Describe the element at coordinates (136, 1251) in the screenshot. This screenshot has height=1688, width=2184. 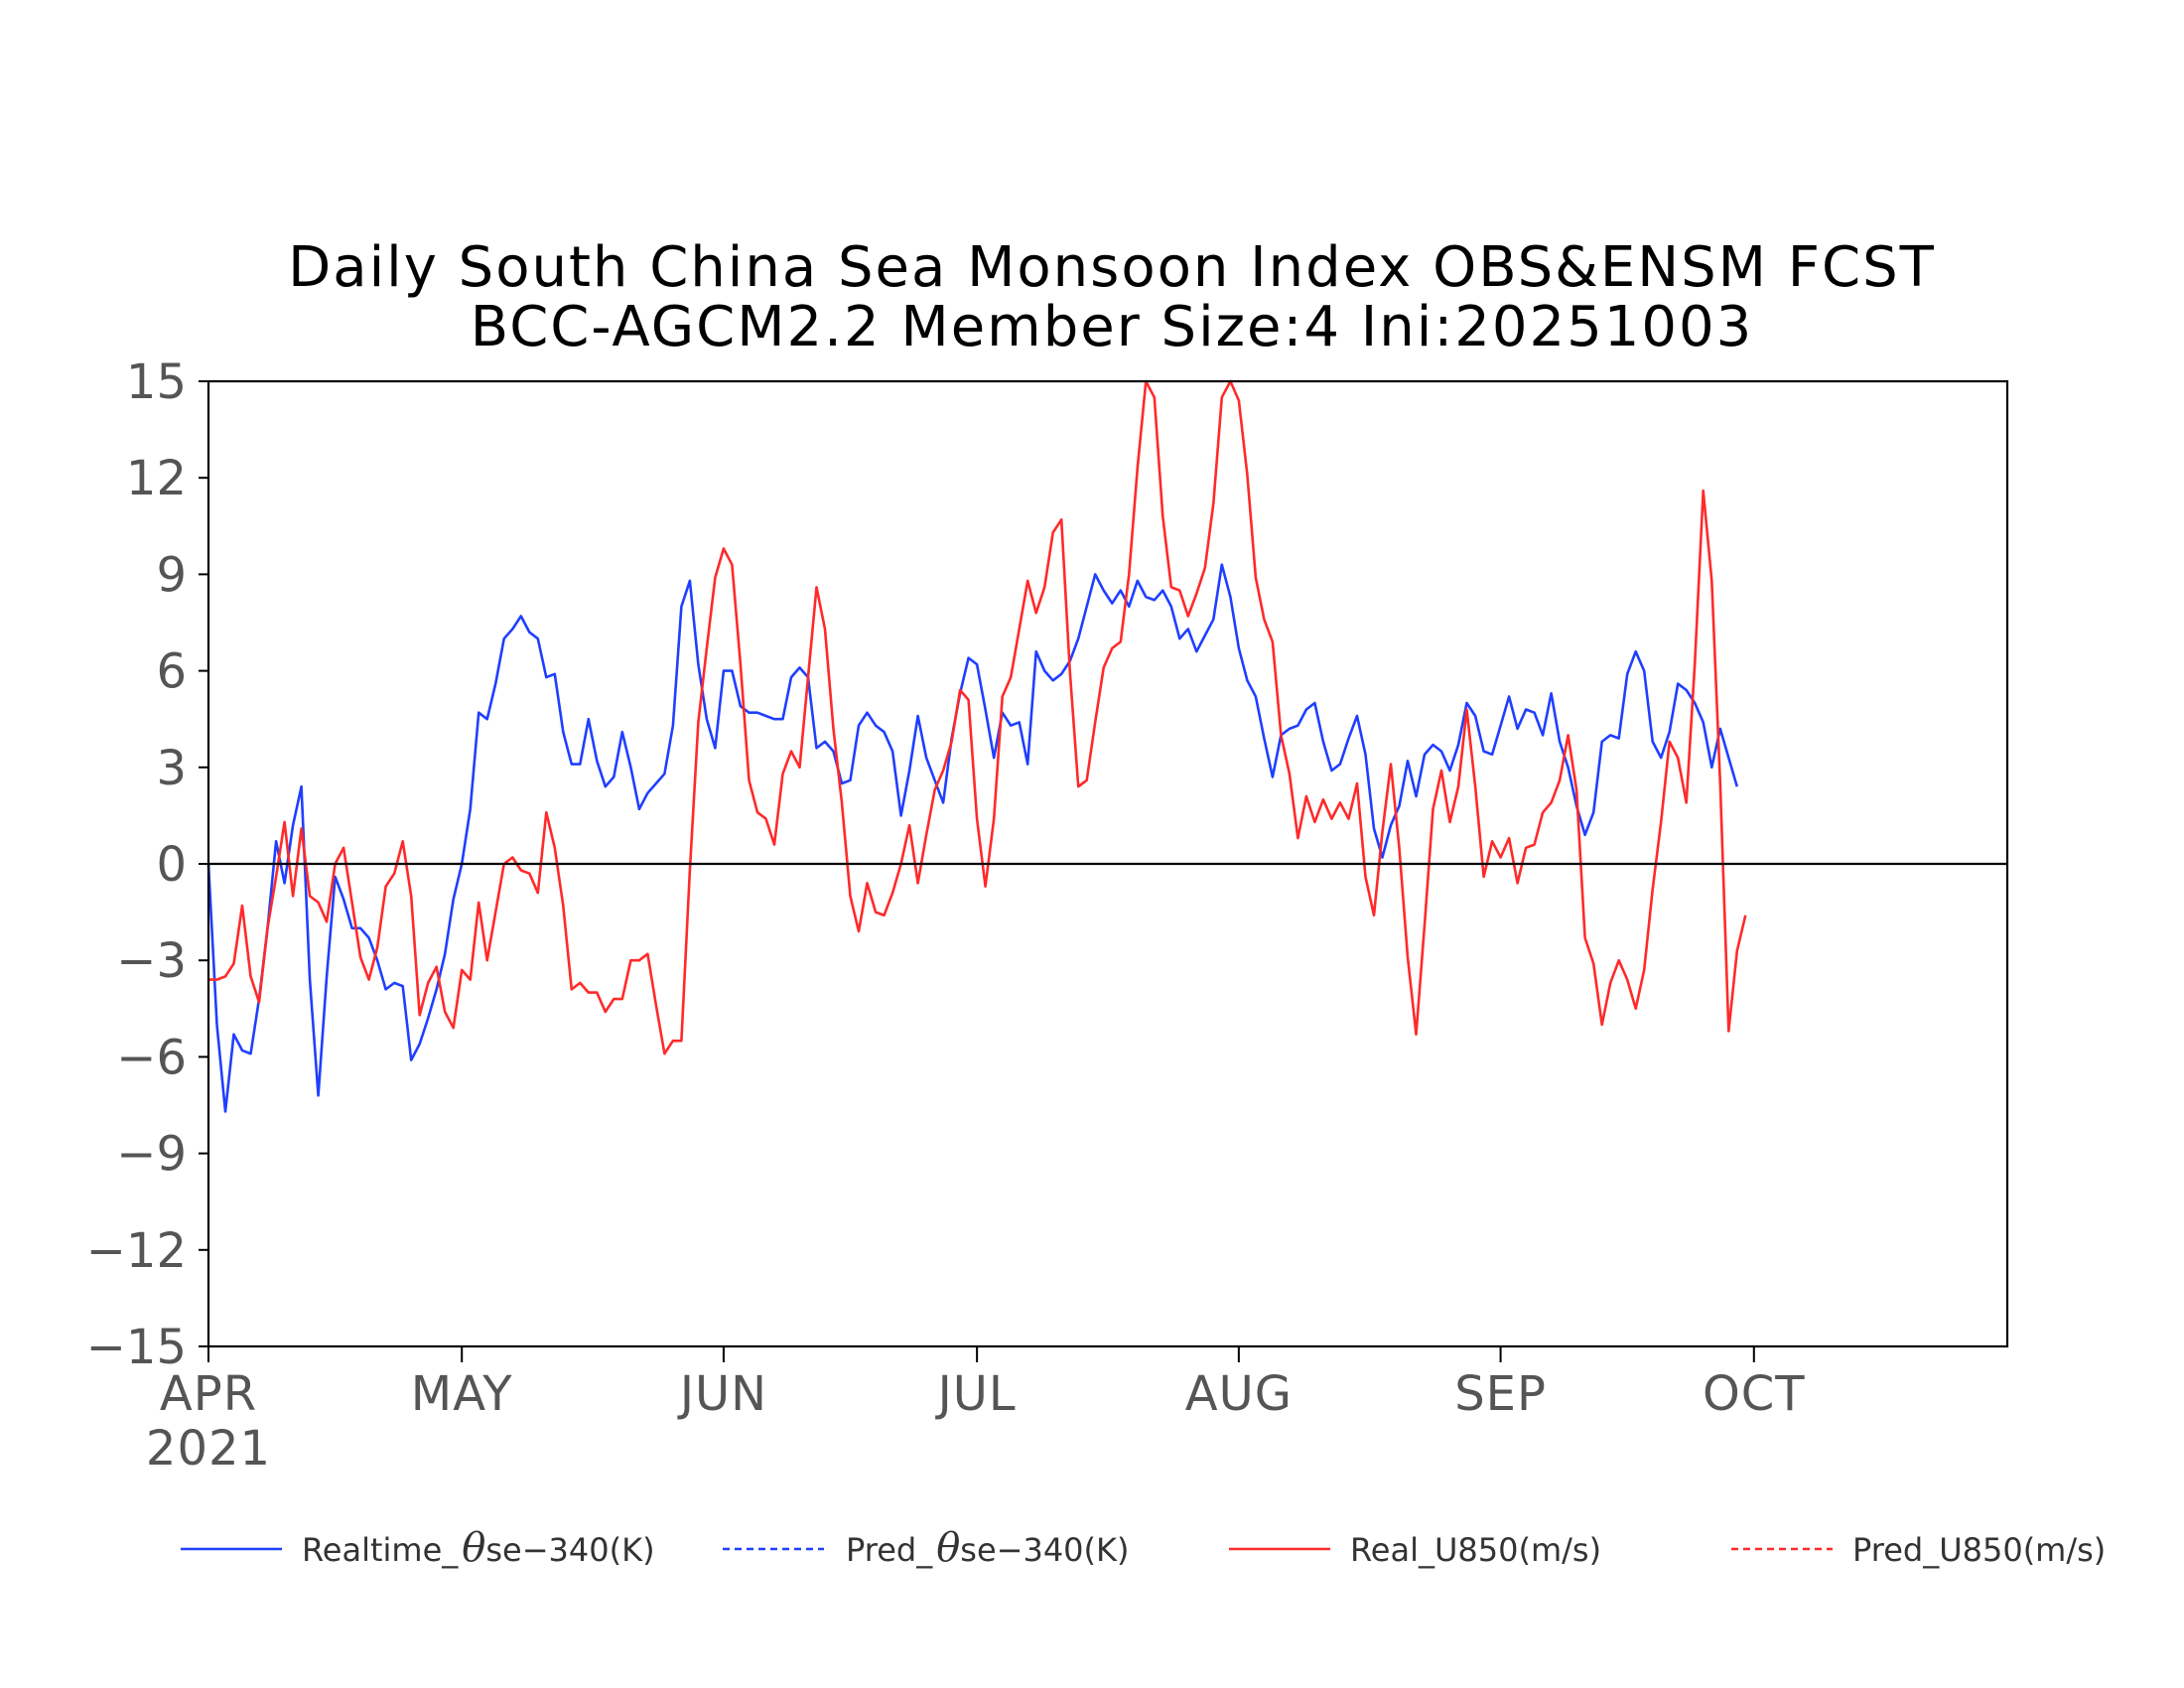
I see `y-tick-label: −12` at that location.